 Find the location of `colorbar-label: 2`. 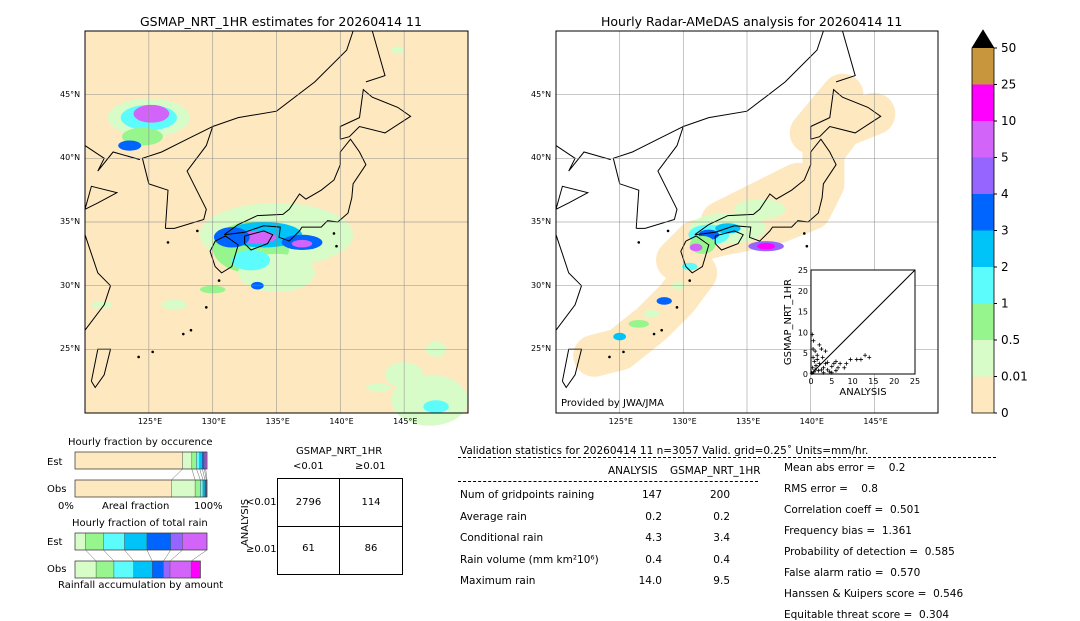

colorbar-label: 2 is located at coordinates (1005, 267).